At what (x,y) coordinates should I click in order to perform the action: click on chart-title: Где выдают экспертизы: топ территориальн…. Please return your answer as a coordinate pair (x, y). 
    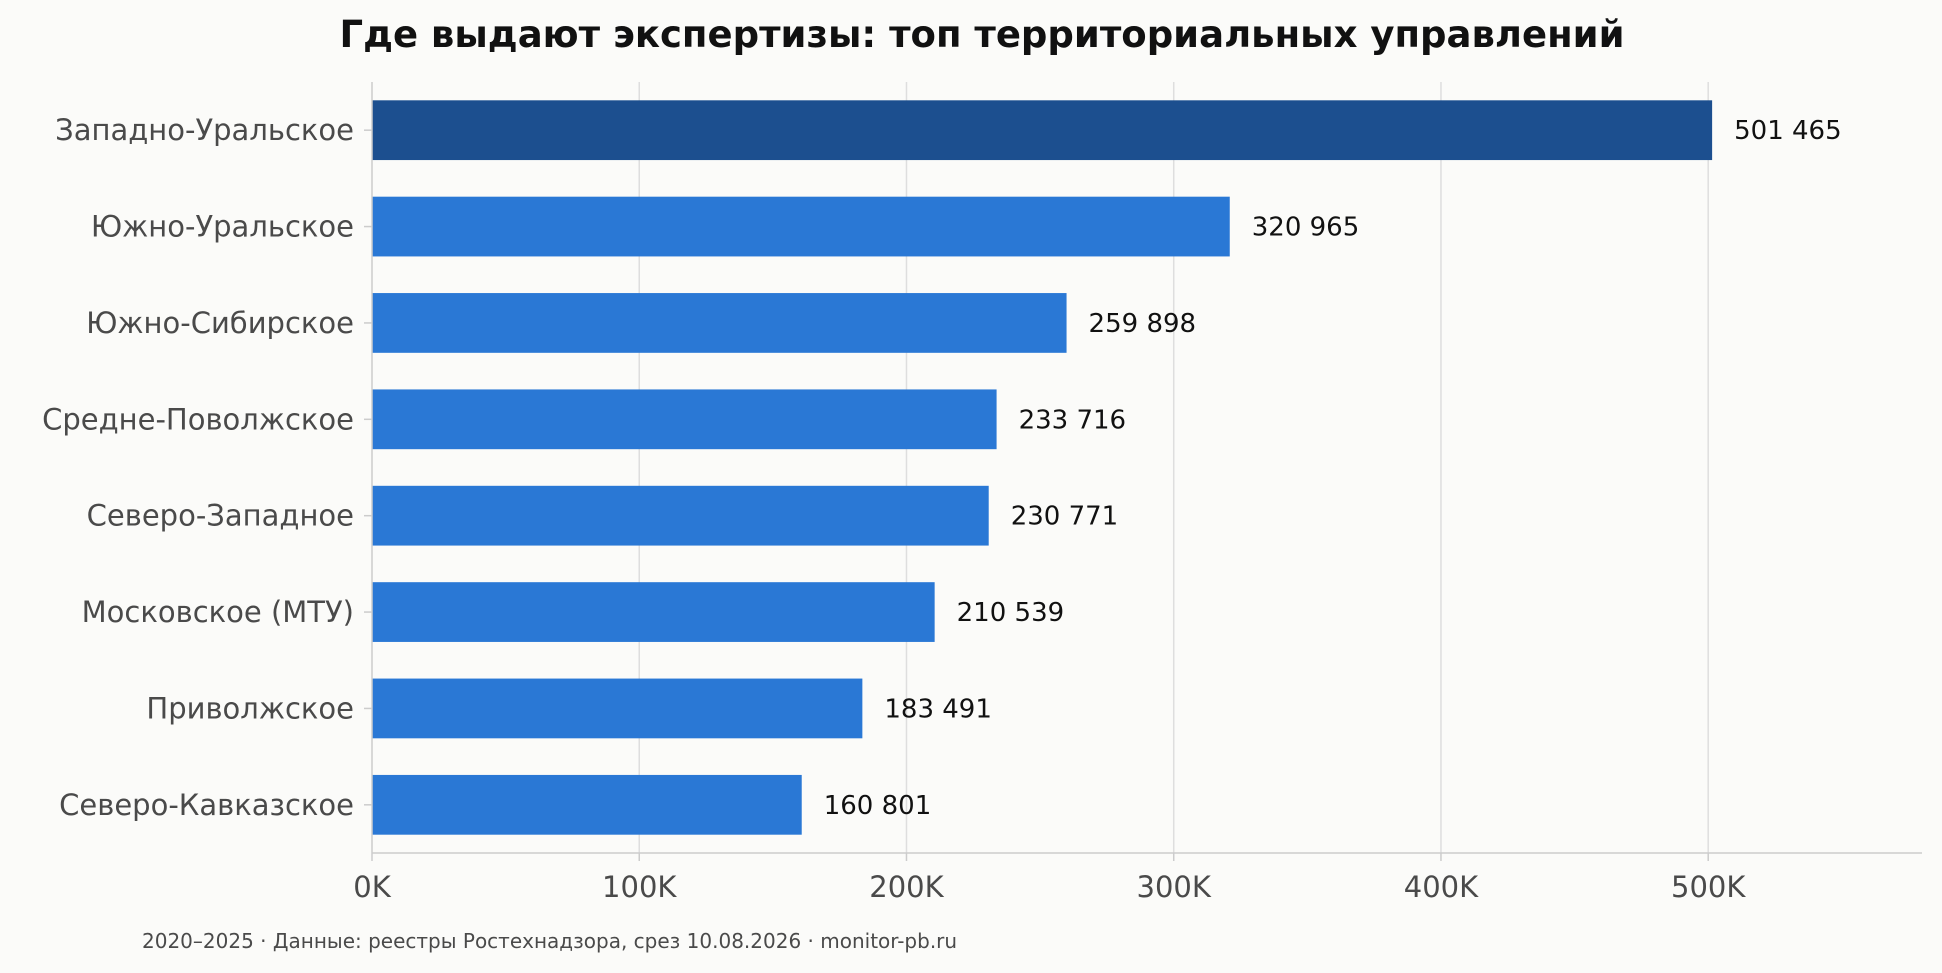
    Looking at the image, I should click on (982, 34).